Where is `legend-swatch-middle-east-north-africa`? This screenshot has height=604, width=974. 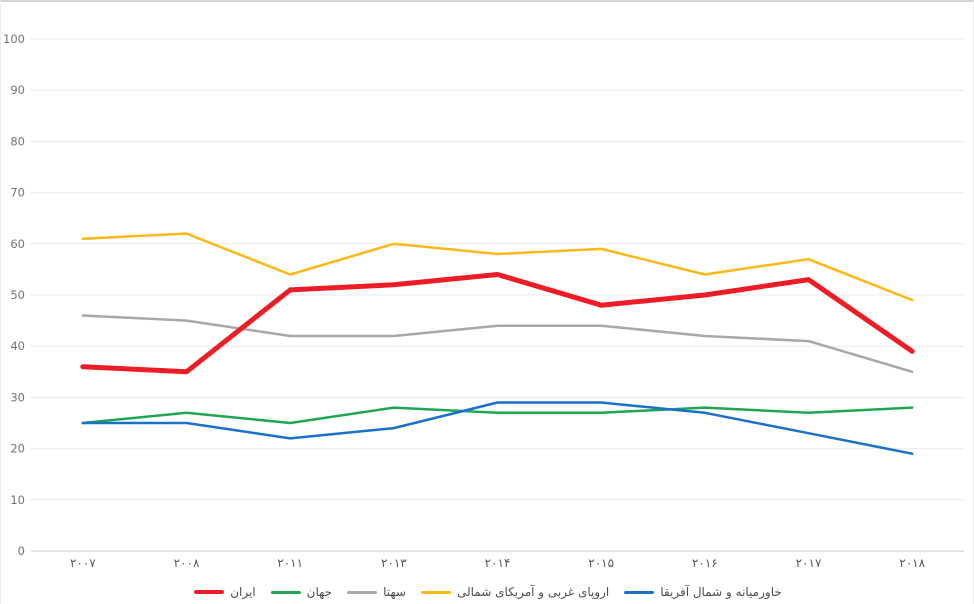
legend-swatch-middle-east-north-africa is located at coordinates (639, 592).